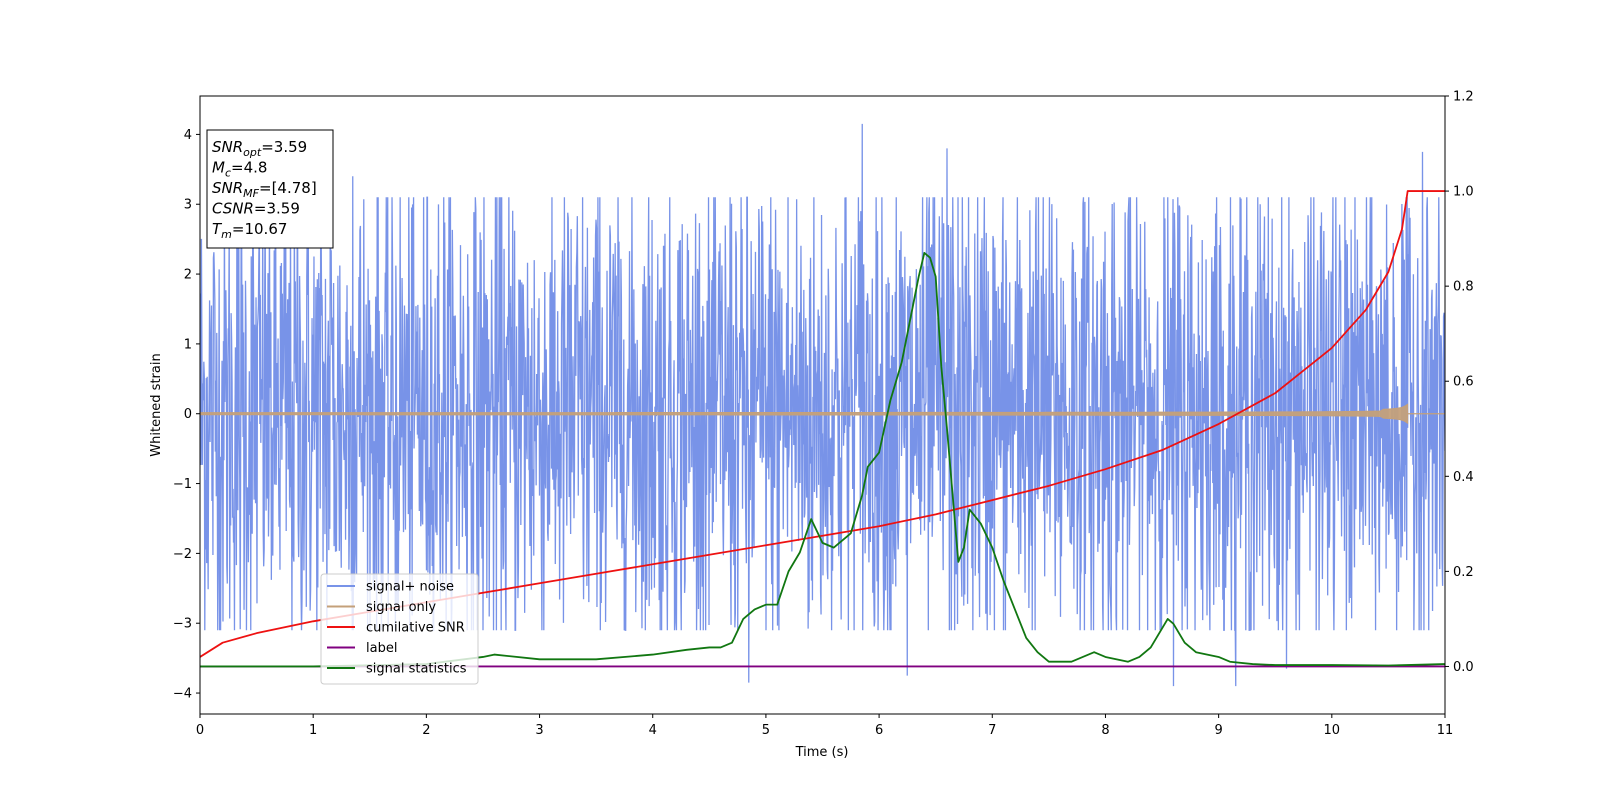  Describe the element at coordinates (426, 730) in the screenshot. I see `x-tick-label: 2` at that location.